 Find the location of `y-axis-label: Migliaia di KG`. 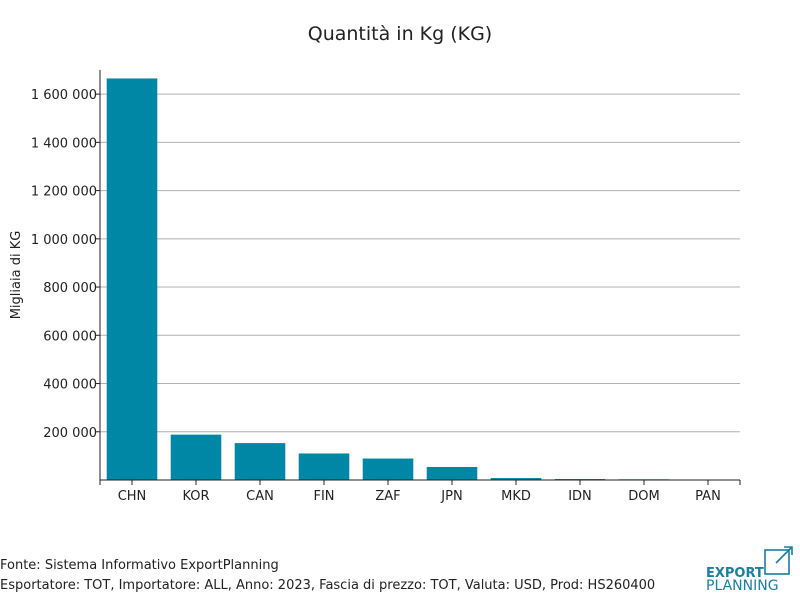

y-axis-label: Migliaia di KG is located at coordinates (16, 275).